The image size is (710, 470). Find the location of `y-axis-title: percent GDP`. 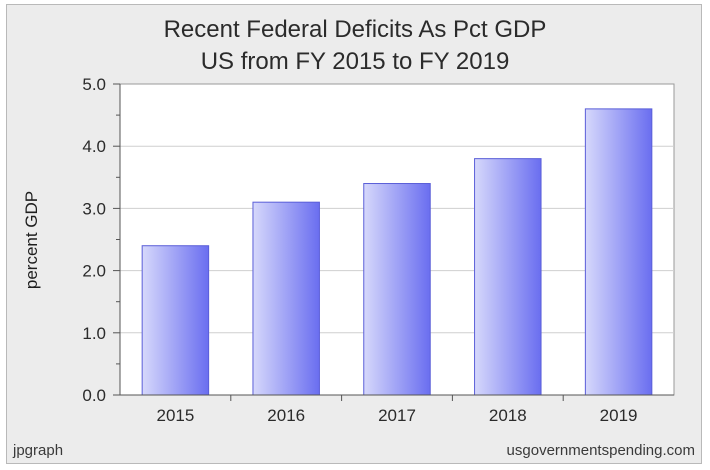

y-axis-title: percent GDP is located at coordinates (31, 240).